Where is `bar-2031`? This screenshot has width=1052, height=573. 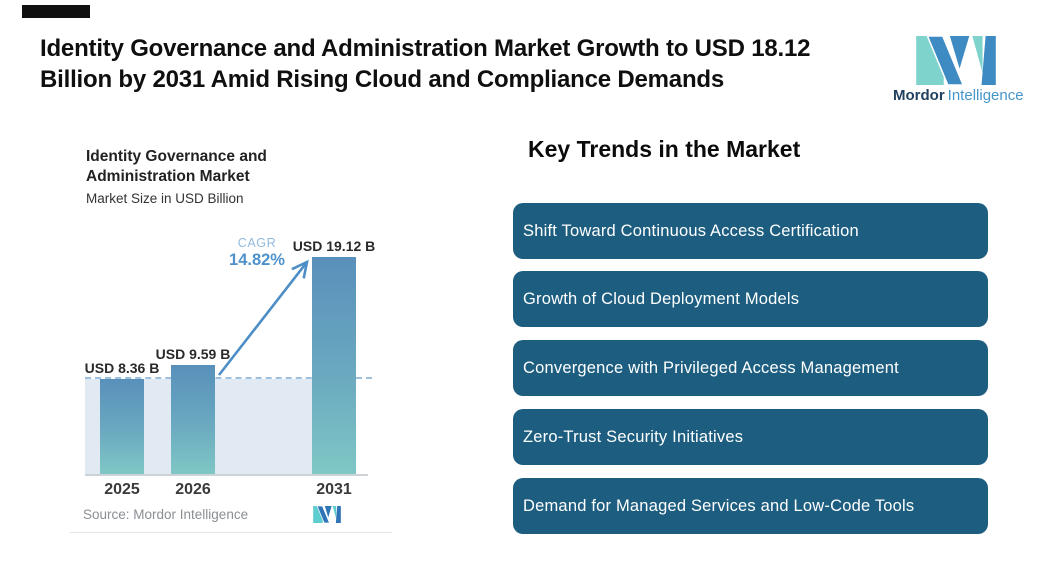 bar-2031 is located at coordinates (334, 365).